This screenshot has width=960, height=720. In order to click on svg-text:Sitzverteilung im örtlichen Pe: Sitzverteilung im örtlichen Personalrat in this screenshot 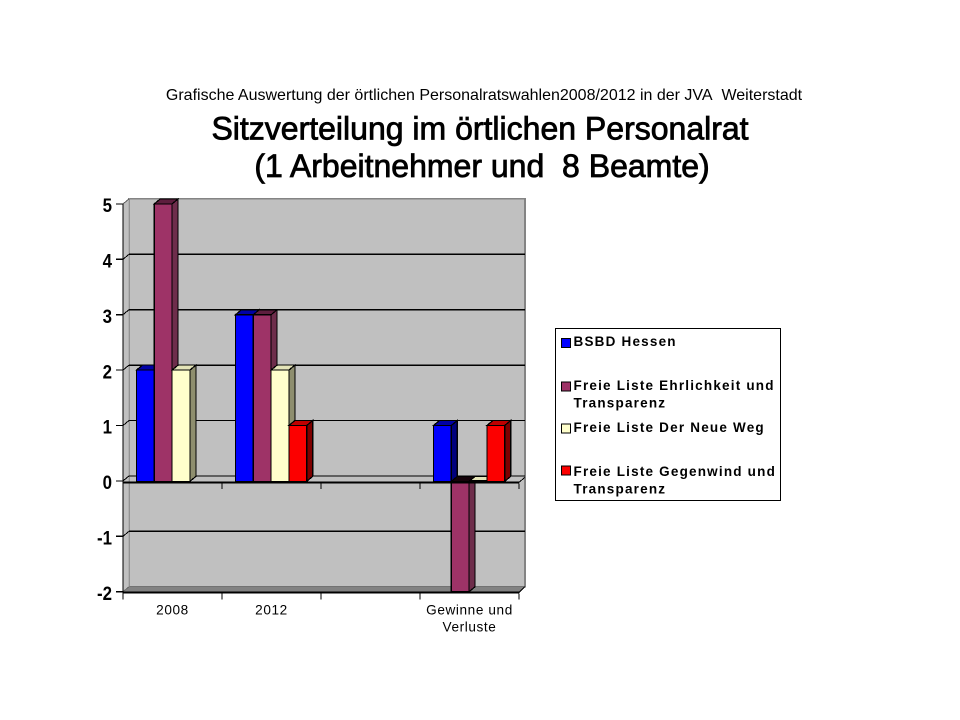, I will do `click(479, 129)`.